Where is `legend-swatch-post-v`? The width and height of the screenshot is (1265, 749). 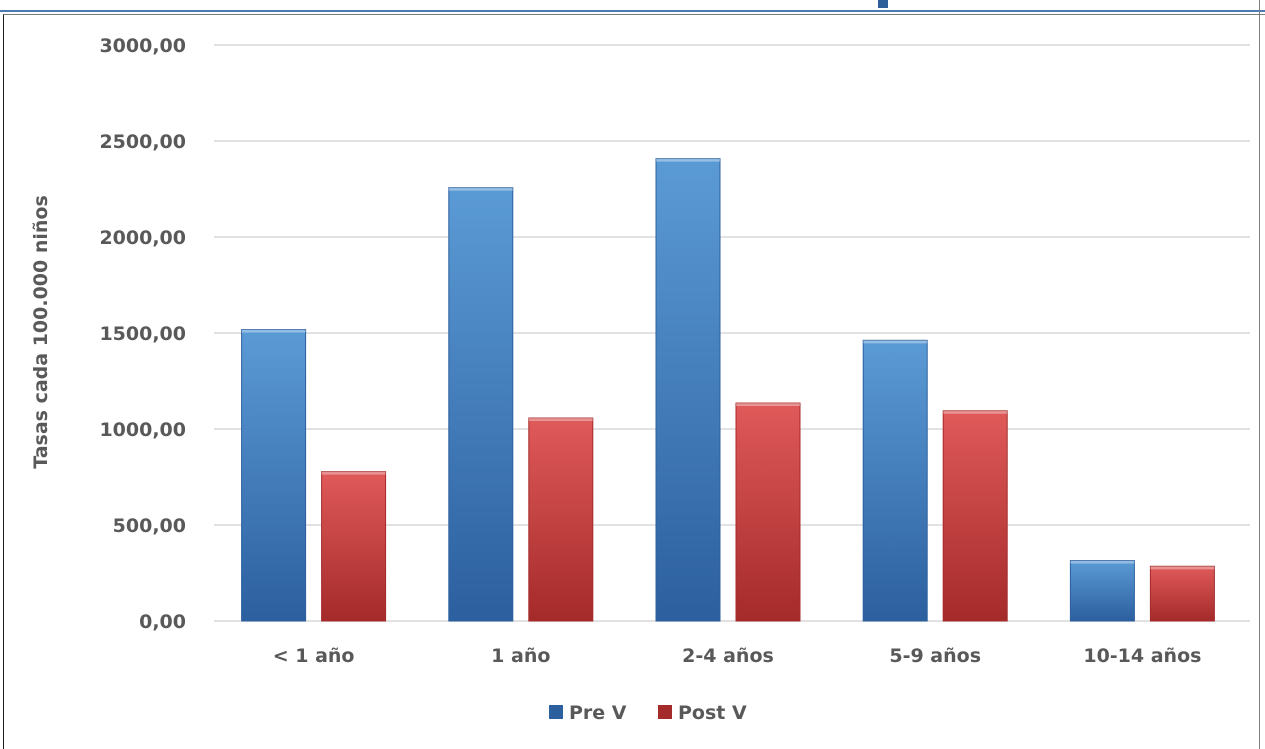 legend-swatch-post-v is located at coordinates (665, 712).